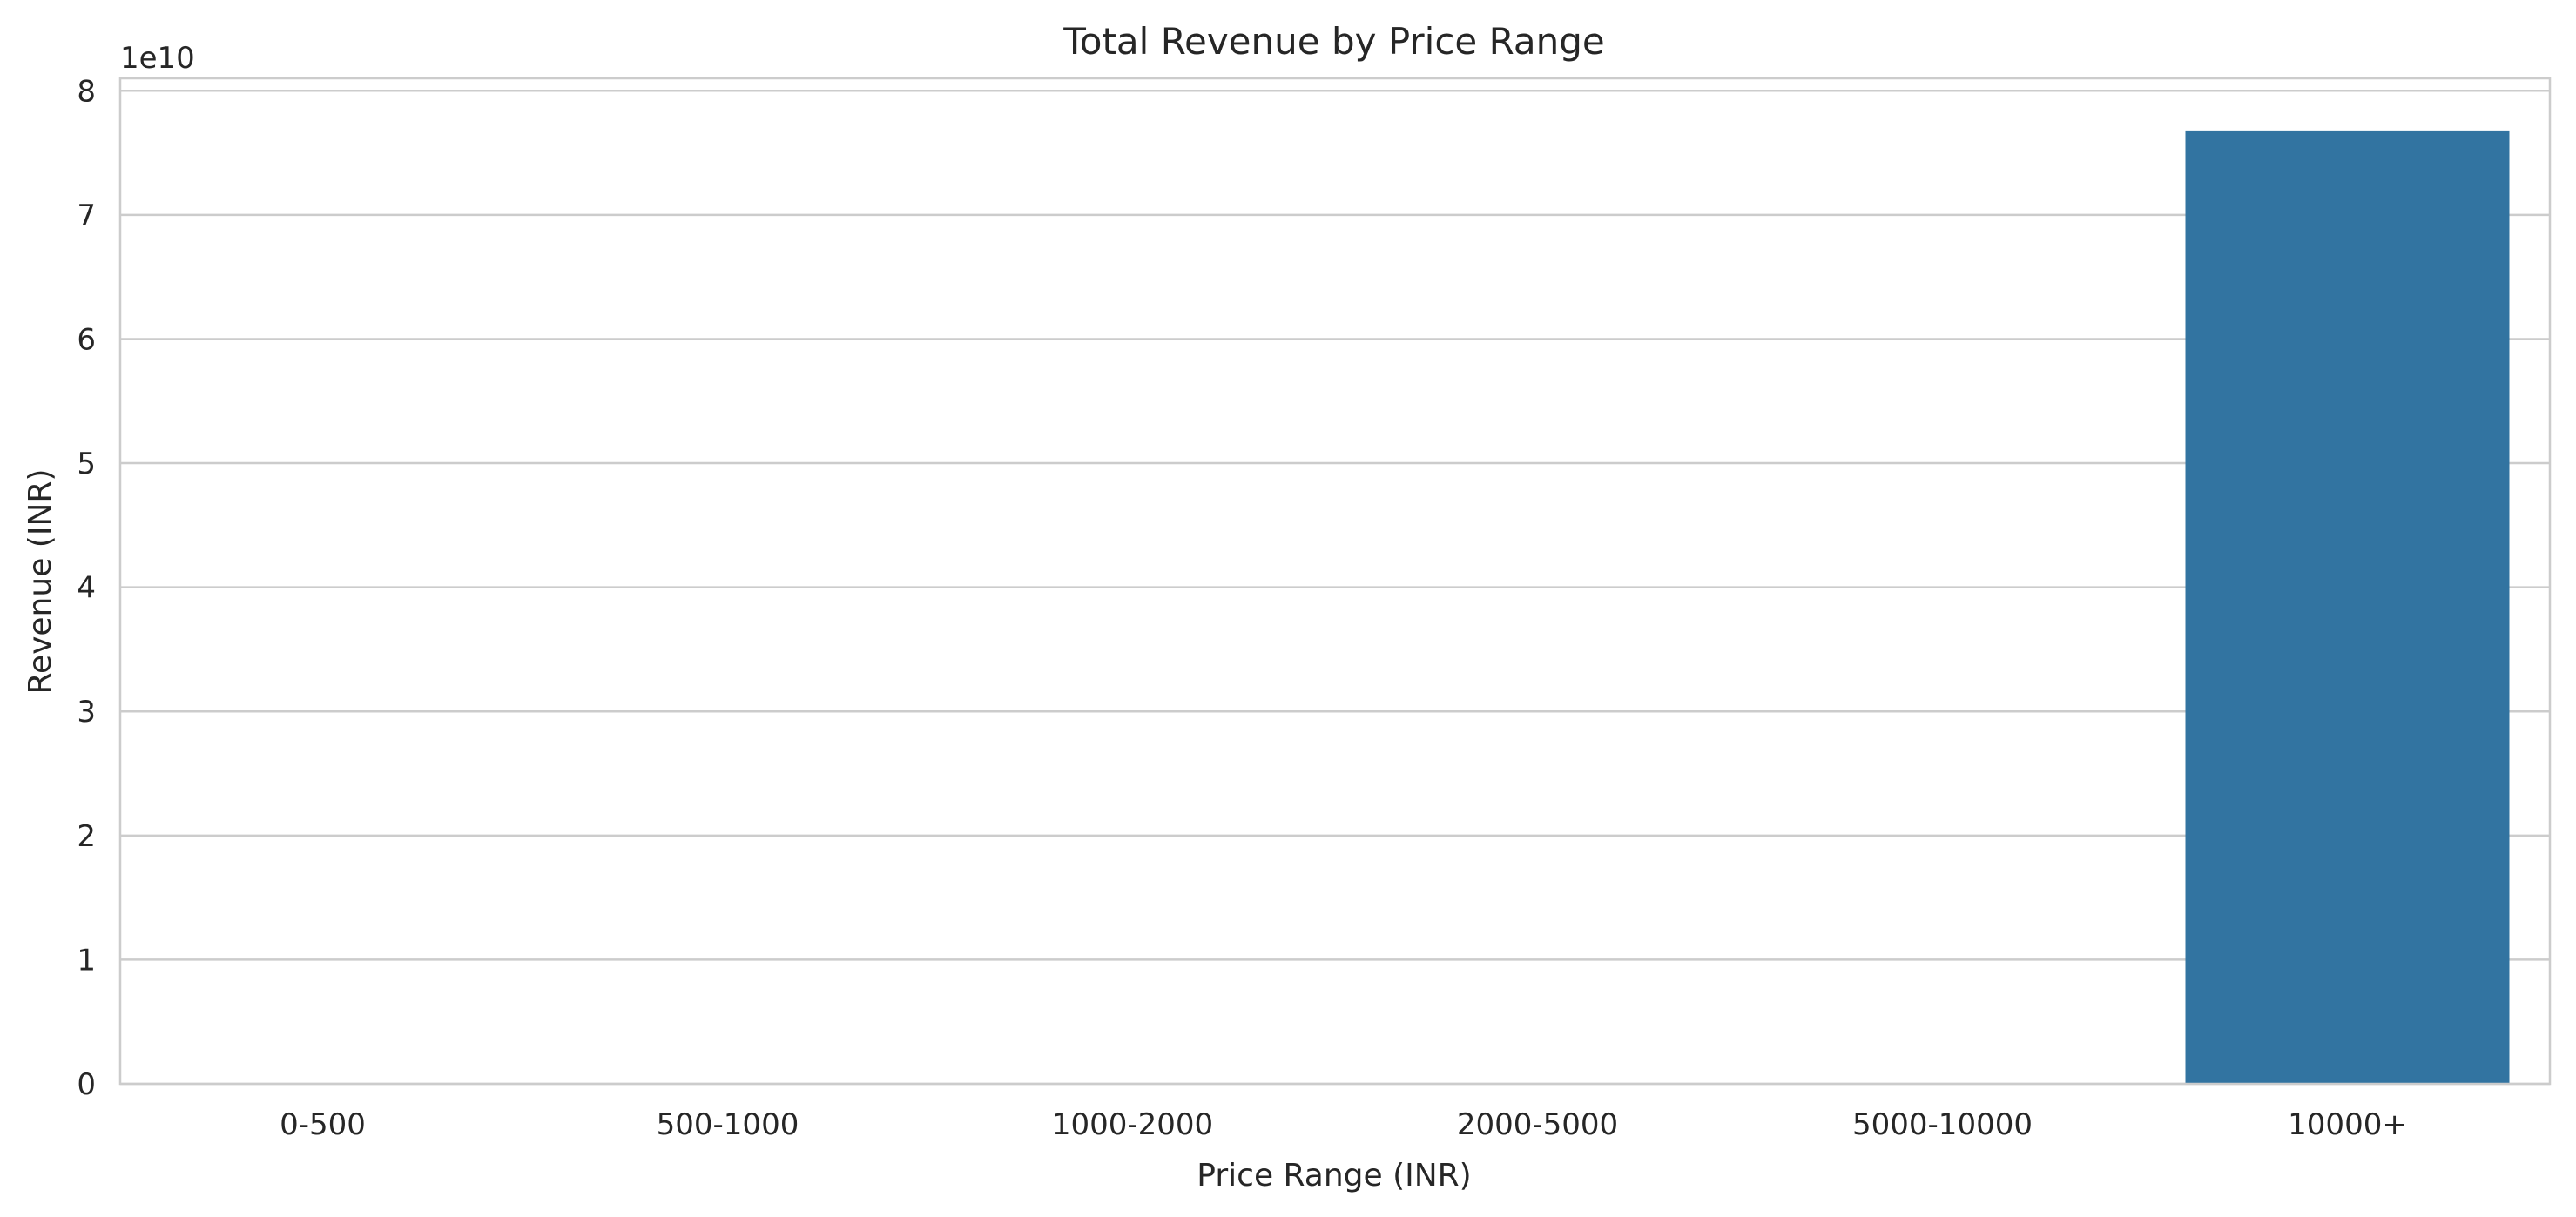 The image size is (2576, 1217). Describe the element at coordinates (86, 712) in the screenshot. I see `y-tick-label: 3` at that location.